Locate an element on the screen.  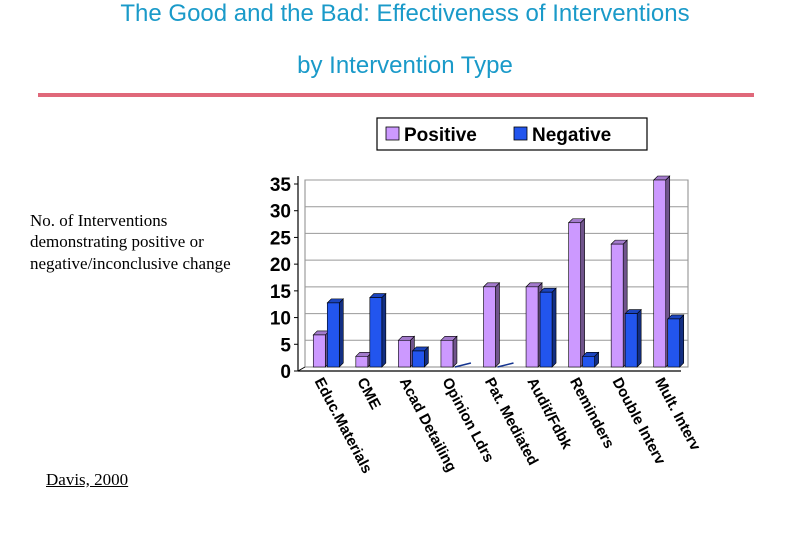
y-tick-label: 35 is located at coordinates (281, 185).